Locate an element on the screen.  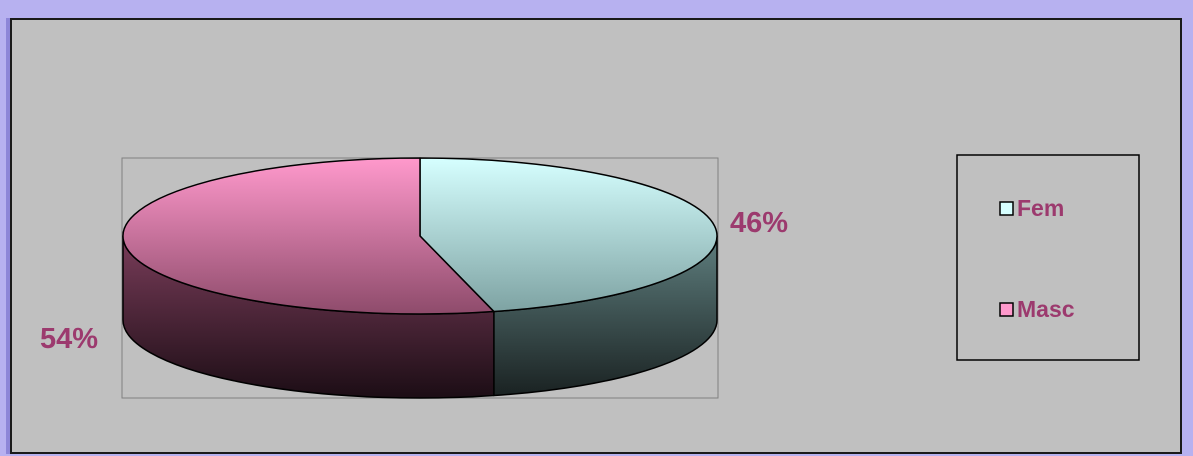
legend-swatch-masc is located at coordinates (1006, 309).